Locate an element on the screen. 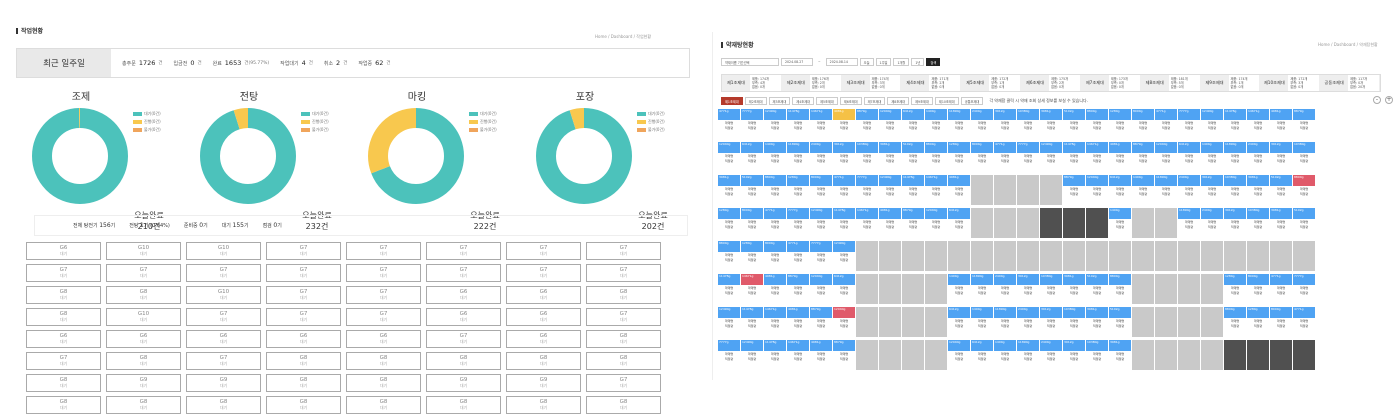 The width and height of the screenshot is (1400, 420). herb-bin: 11478g 약재명 적정량 is located at coordinates (775, 355).